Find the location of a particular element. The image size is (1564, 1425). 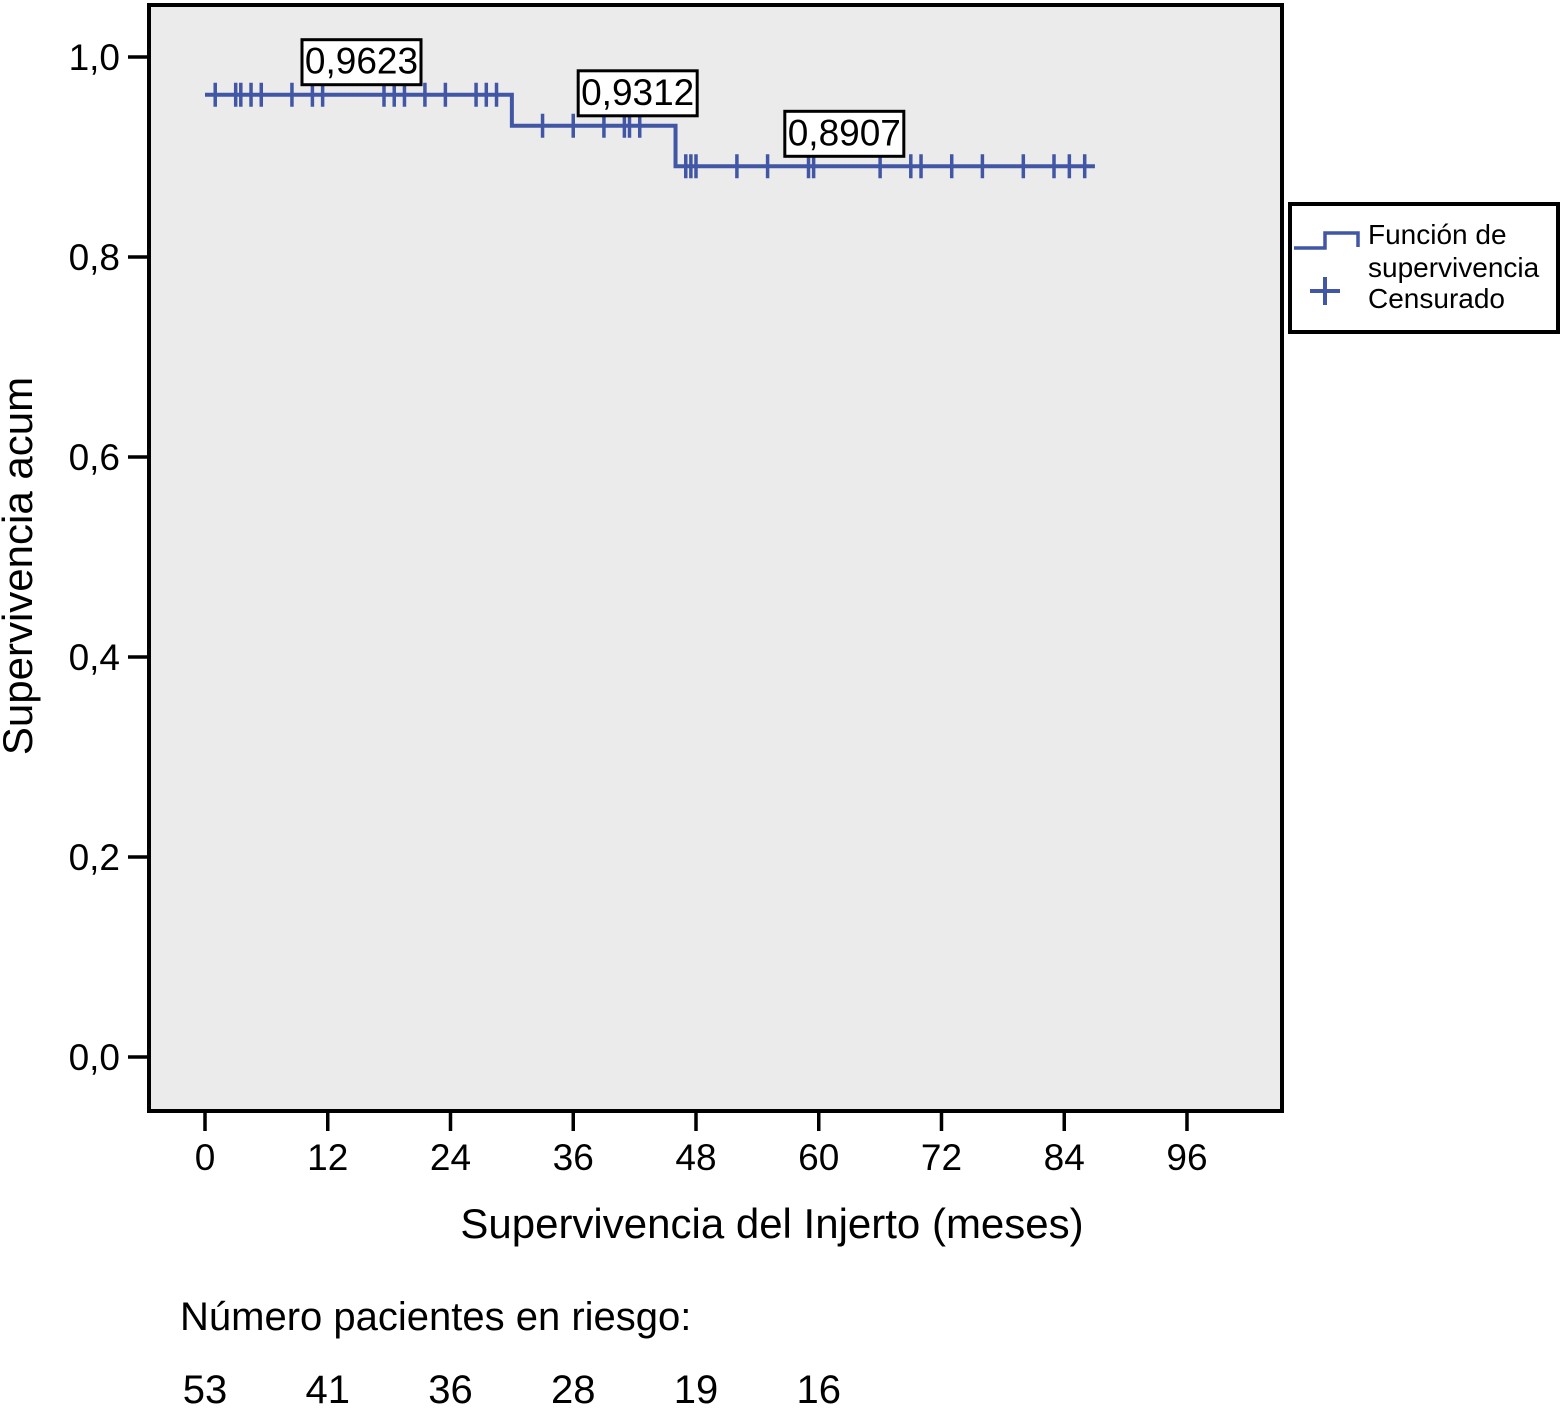

risk-count: 41 is located at coordinates (327, 1390).